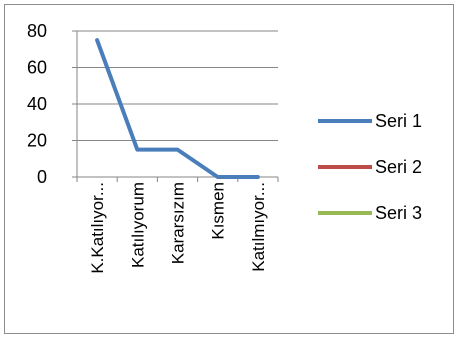 This screenshot has width=459, height=340. I want to click on y-tick-label: 80, so click(37, 31).